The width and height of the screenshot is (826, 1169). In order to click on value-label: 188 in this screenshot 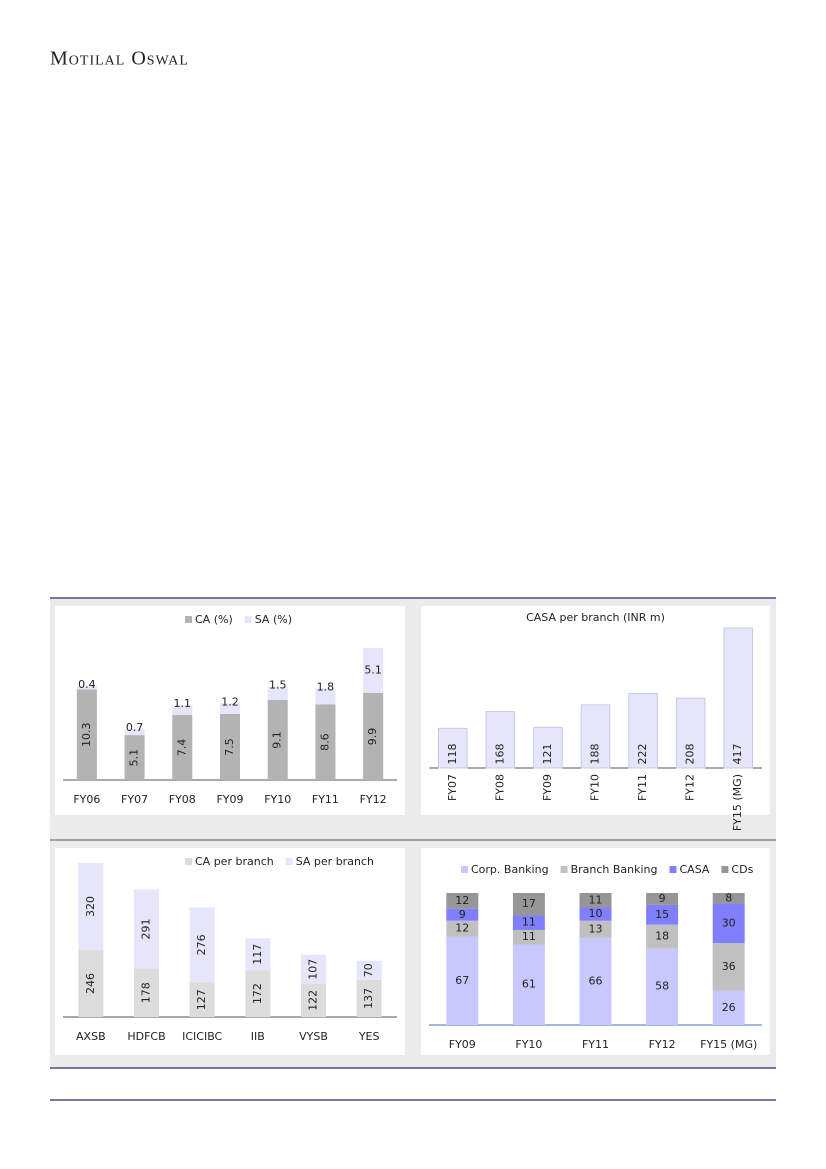, I will do `click(595, 754)`.